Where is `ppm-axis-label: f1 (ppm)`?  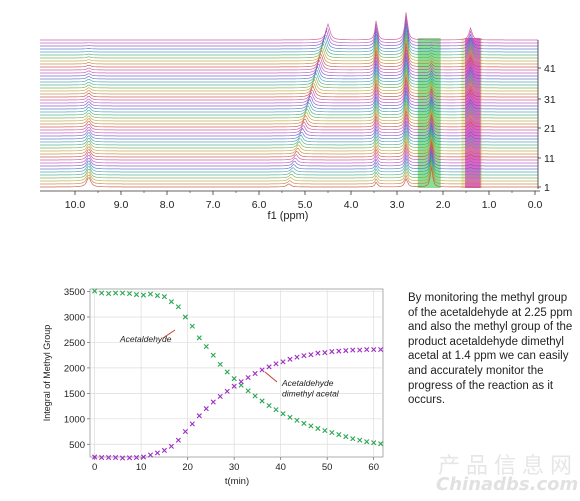
ppm-axis-label: f1 (ppm) is located at coordinates (288, 216).